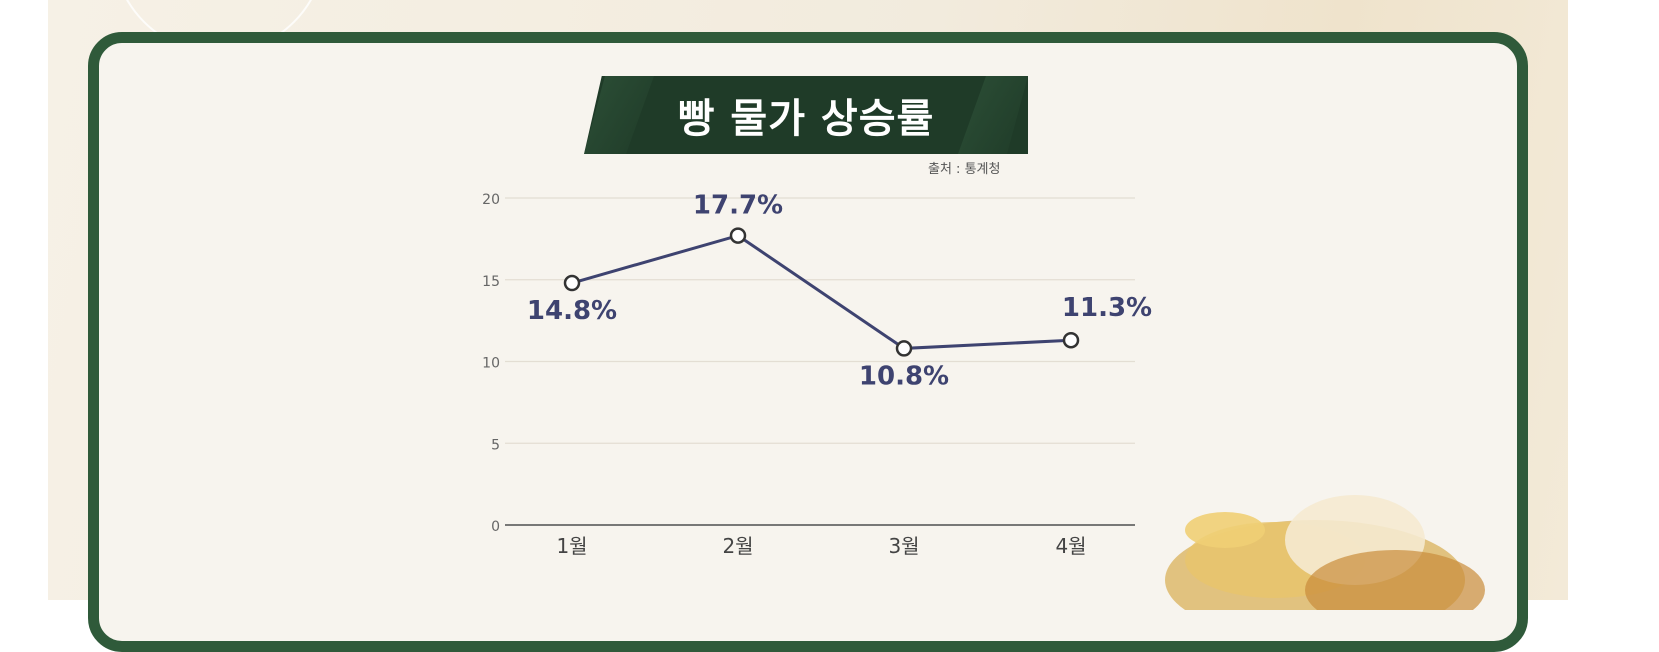 This screenshot has height=652, width=1659. What do you see at coordinates (1325, 552) in the screenshot?
I see `bread-image` at bounding box center [1325, 552].